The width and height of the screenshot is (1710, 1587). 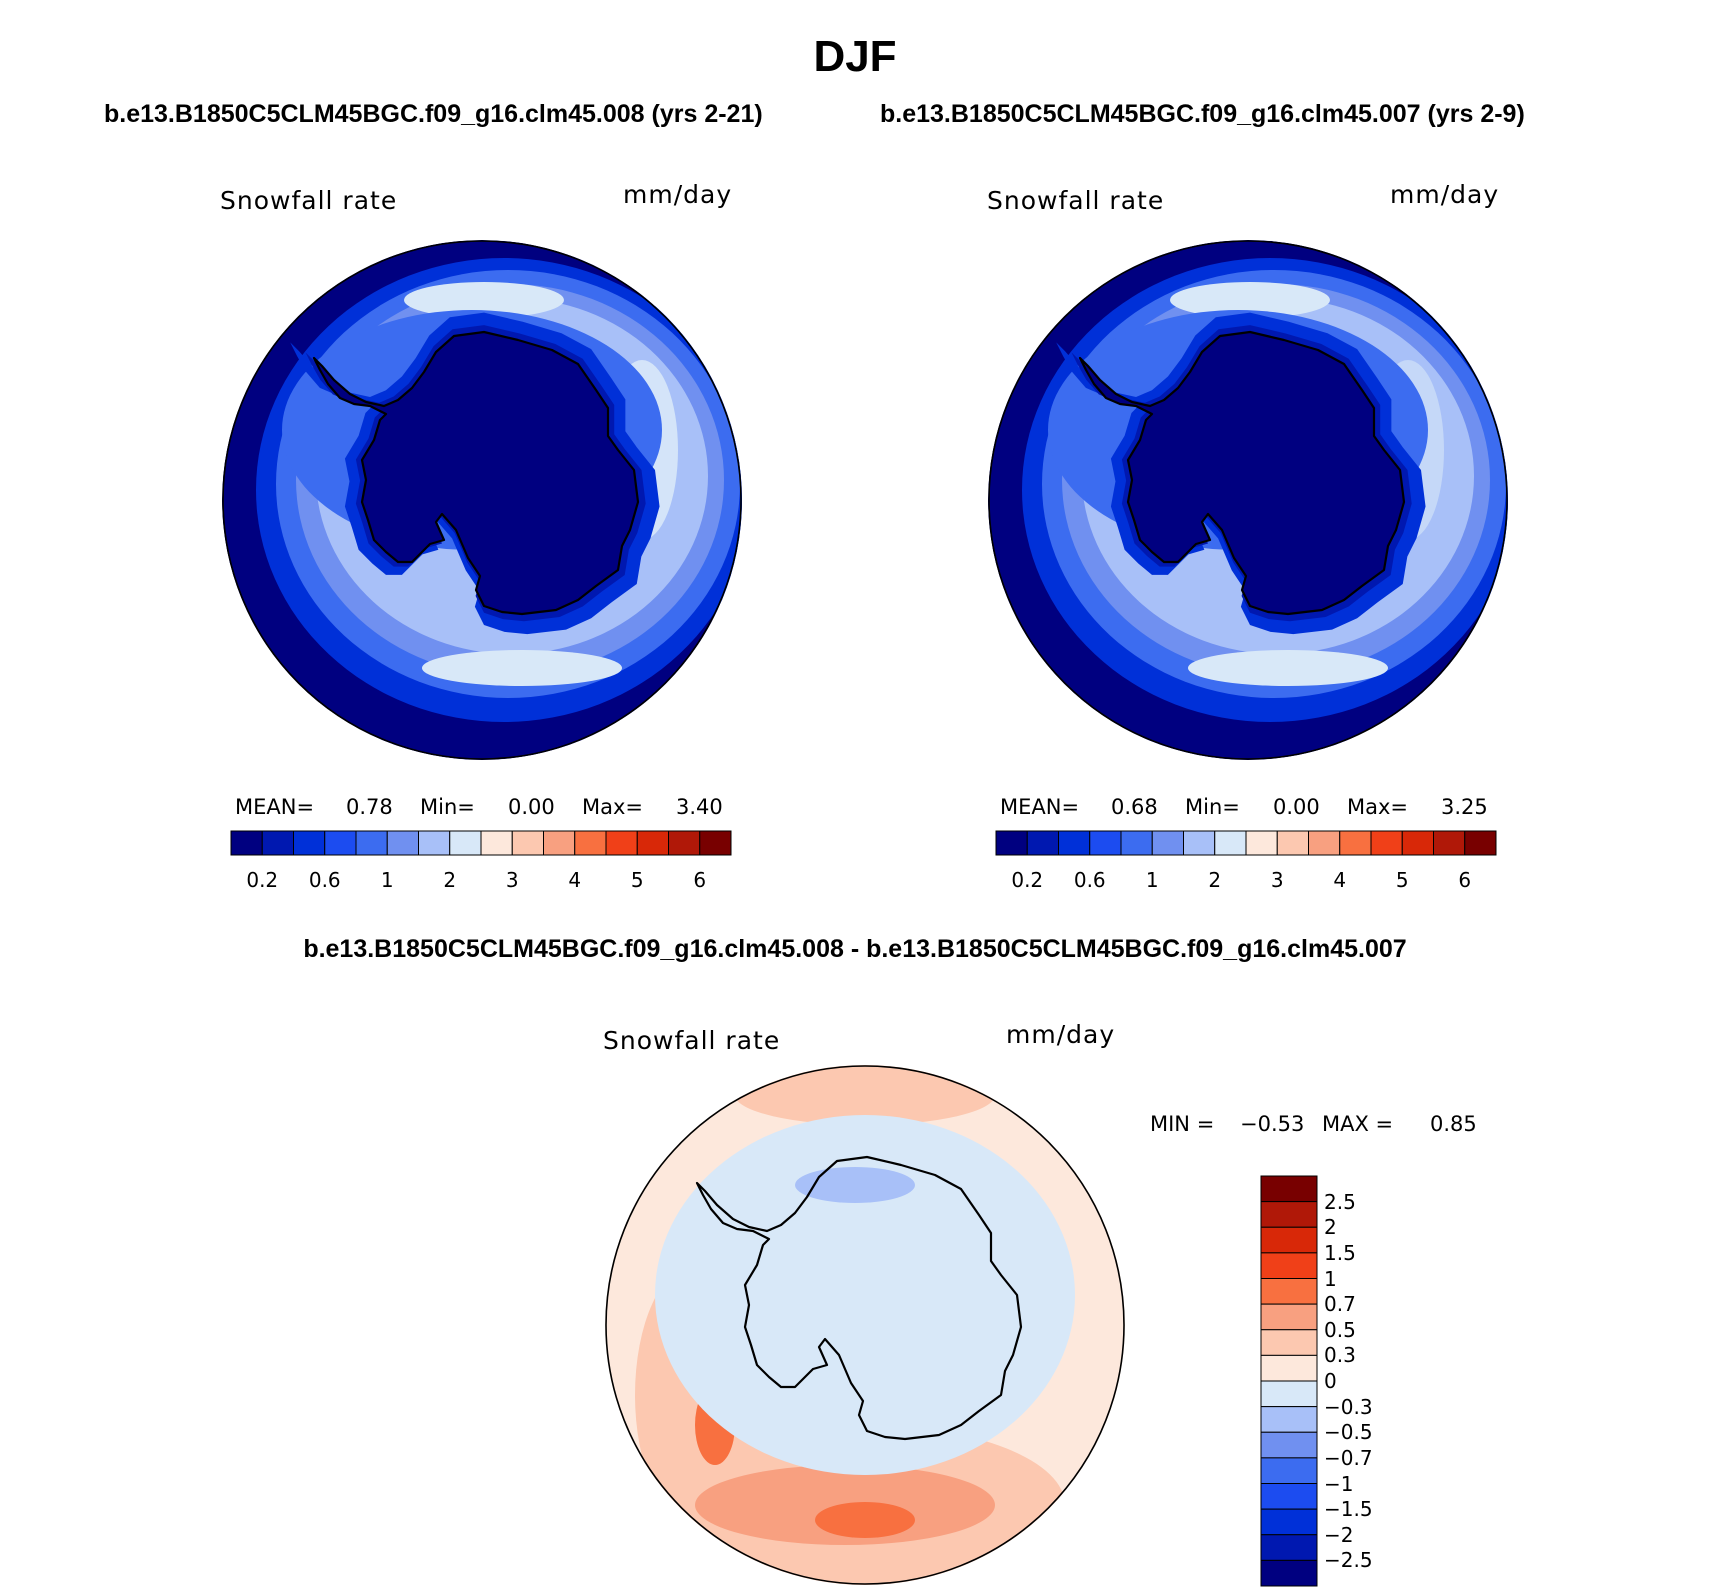 I want to click on diff-colorbar-tick-label: 0.7, so click(x=1340, y=1304).